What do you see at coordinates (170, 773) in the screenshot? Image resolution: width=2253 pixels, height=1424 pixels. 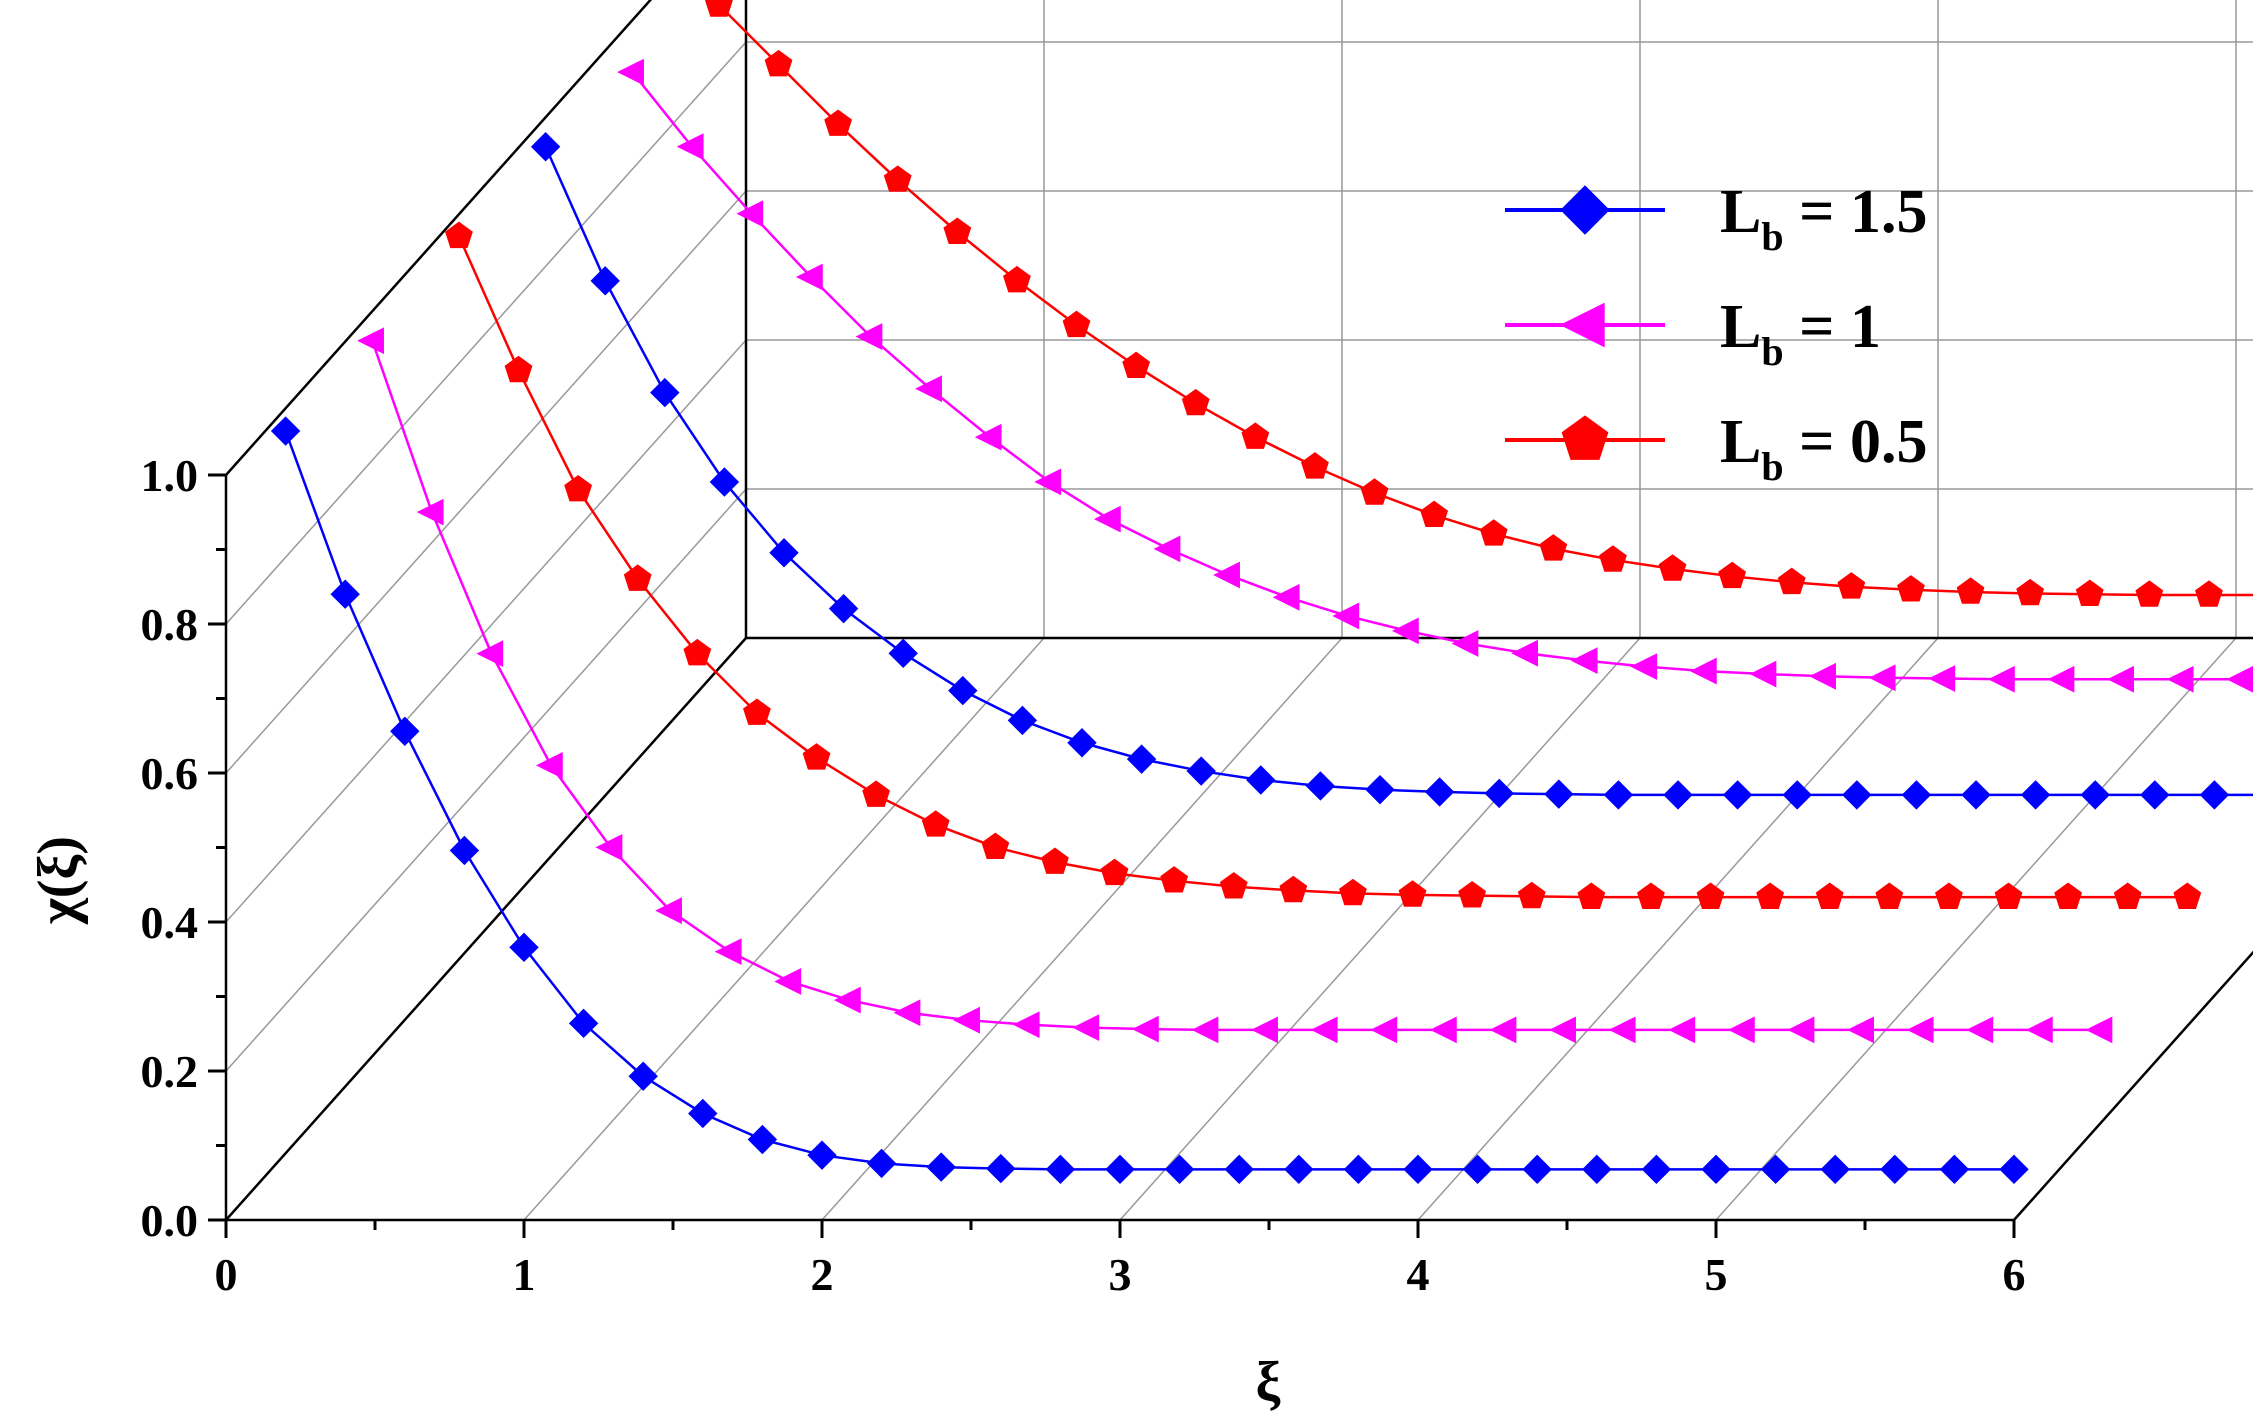 I see `y-tick-label: 0.6` at bounding box center [170, 773].